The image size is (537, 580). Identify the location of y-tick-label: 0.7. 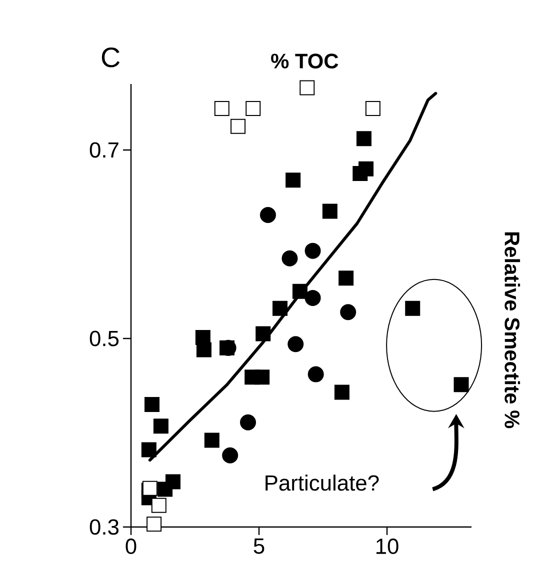
(104, 150).